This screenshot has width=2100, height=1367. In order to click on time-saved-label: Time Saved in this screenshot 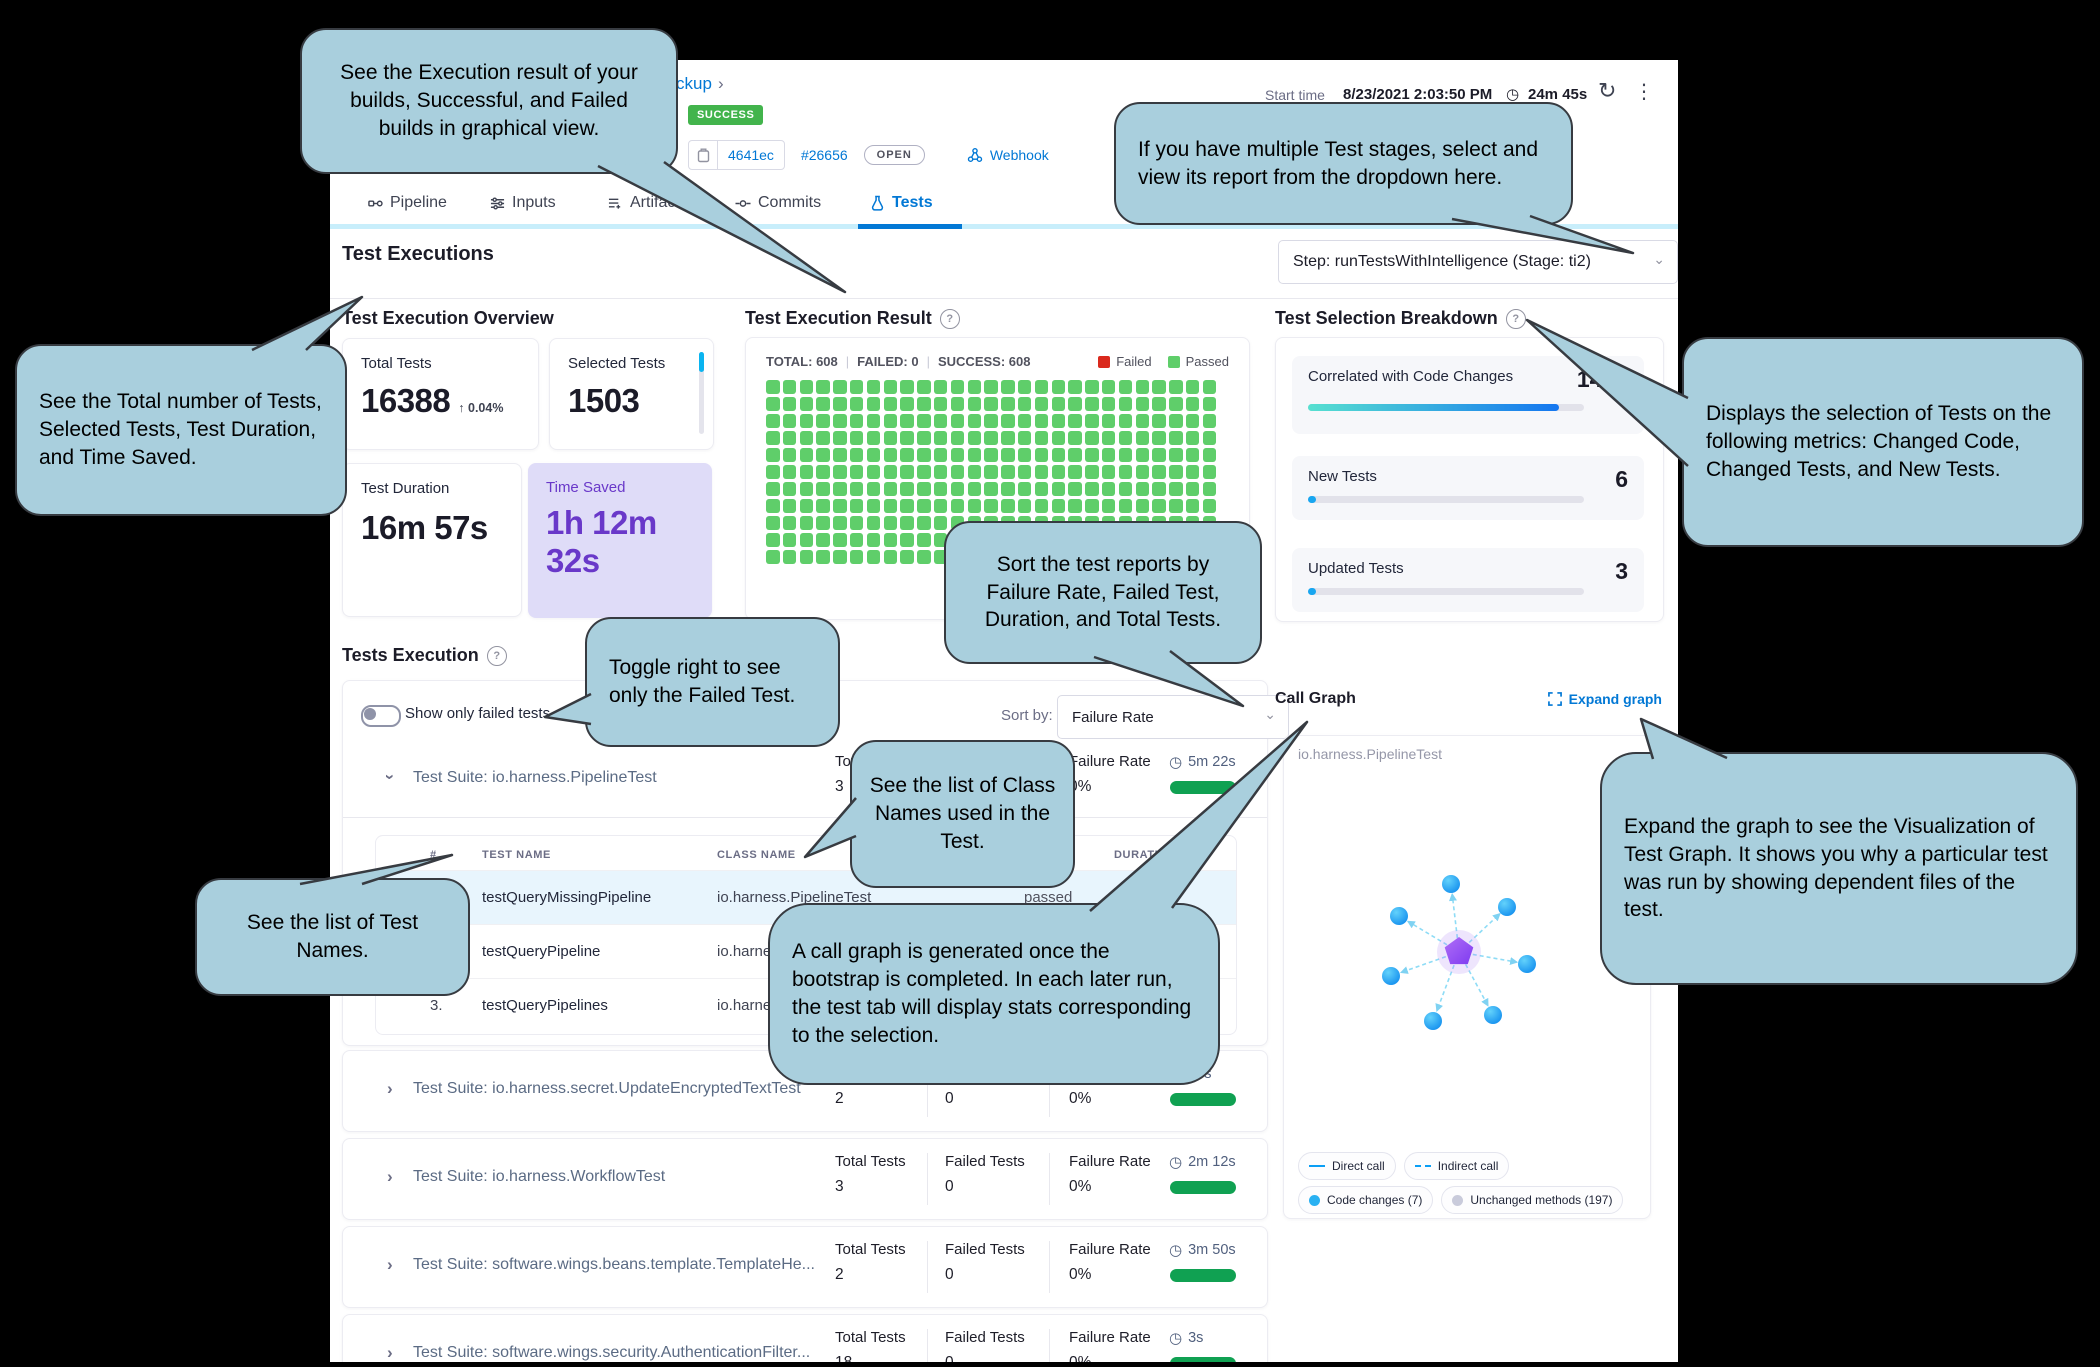, I will do `click(586, 487)`.